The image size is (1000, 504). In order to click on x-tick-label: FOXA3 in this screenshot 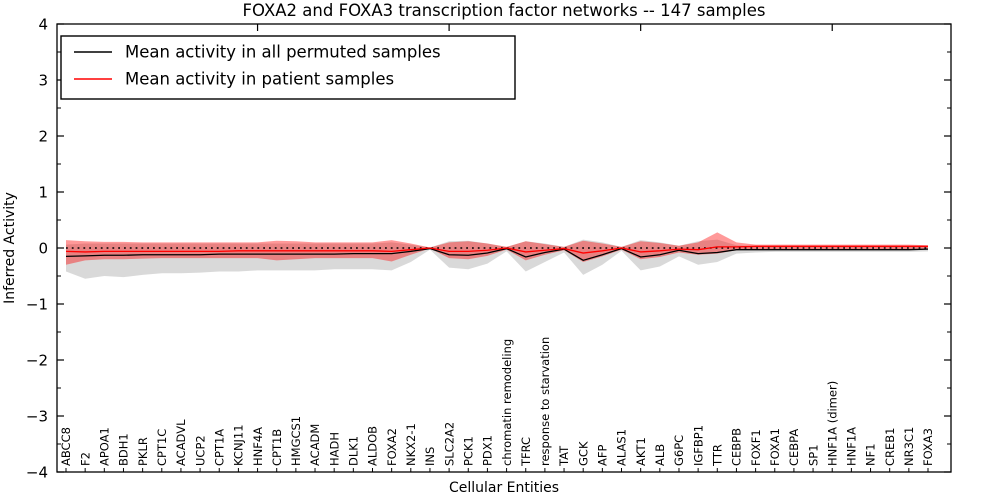, I will do `click(928, 447)`.